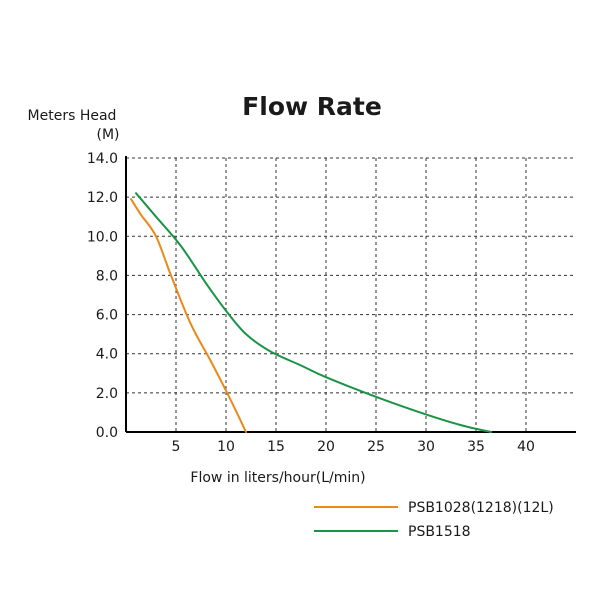  Describe the element at coordinates (107, 355) in the screenshot. I see `y-tick-label-2: 4.0` at that location.